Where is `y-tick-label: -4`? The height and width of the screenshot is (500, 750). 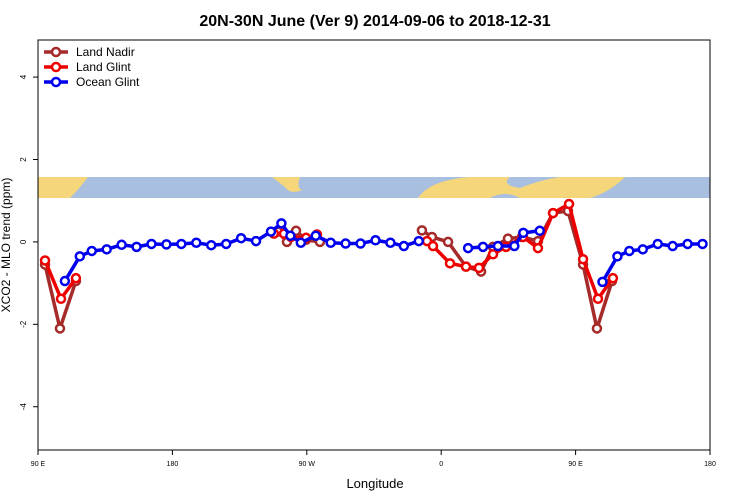 y-tick-label: -4 is located at coordinates (23, 407).